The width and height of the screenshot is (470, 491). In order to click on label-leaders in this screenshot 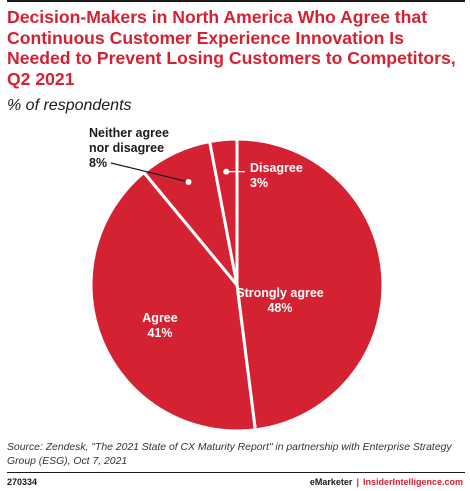, I will do `click(177, 173)`.